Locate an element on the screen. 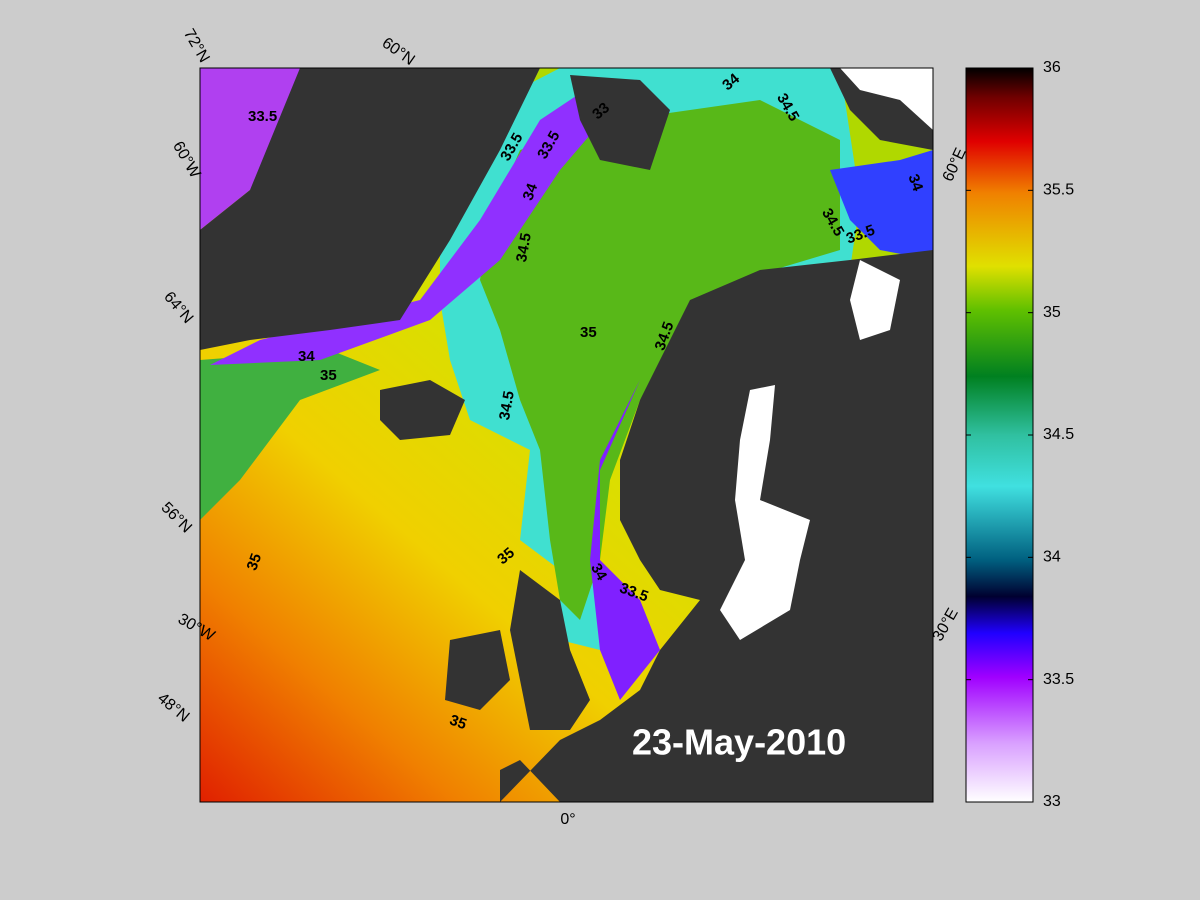 The width and height of the screenshot is (1200, 900). graticule-label: 30°E is located at coordinates (946, 625).